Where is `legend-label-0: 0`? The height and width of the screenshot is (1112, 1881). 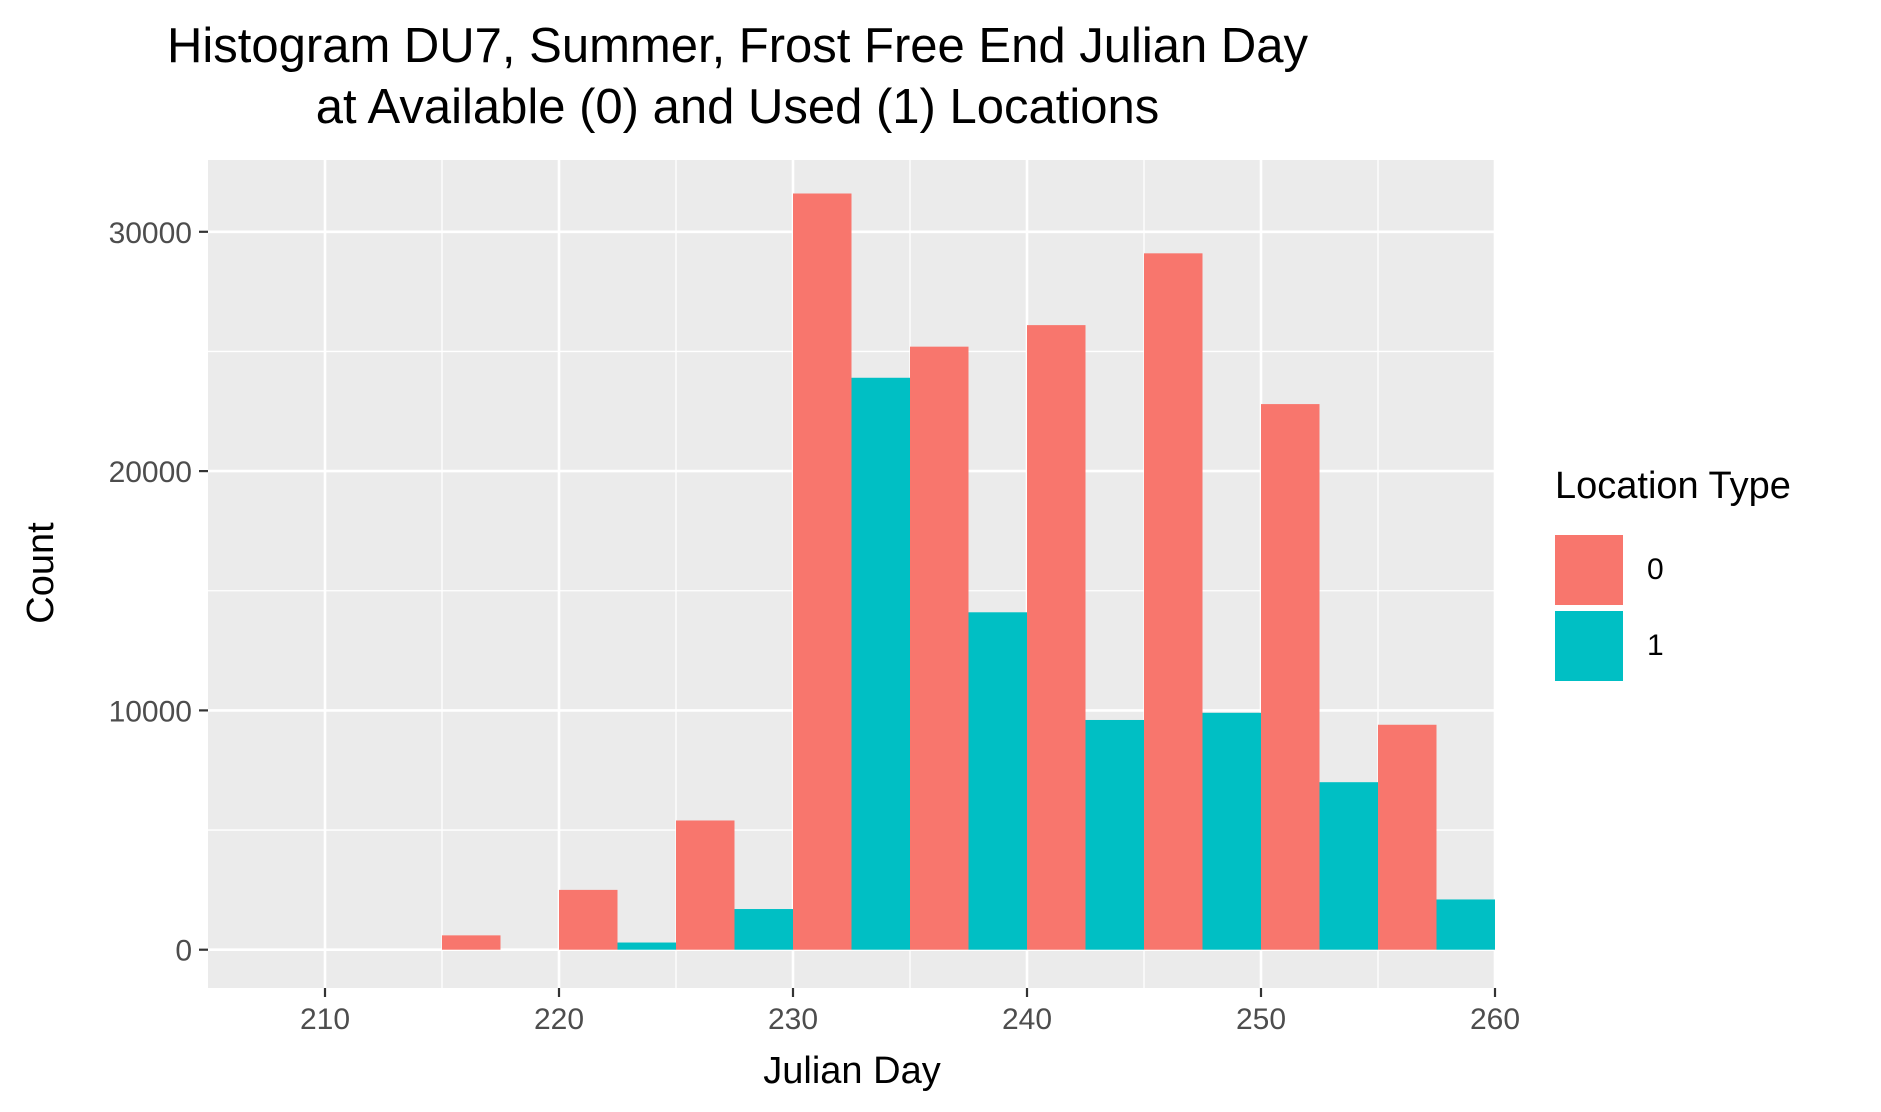
legend-label-0: 0 is located at coordinates (1655, 569).